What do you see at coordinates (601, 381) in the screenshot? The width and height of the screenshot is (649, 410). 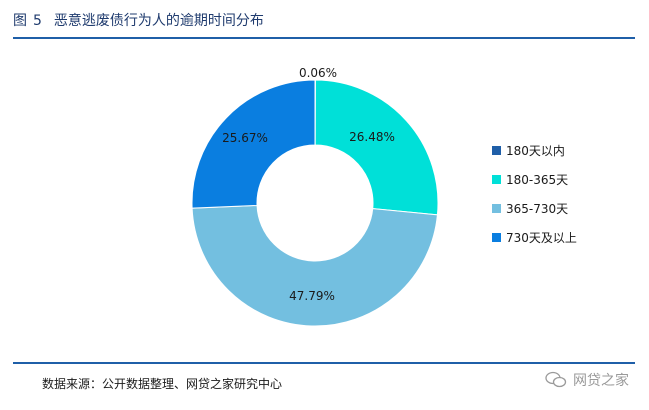 I see `watermark-text: 网贷之家` at bounding box center [601, 381].